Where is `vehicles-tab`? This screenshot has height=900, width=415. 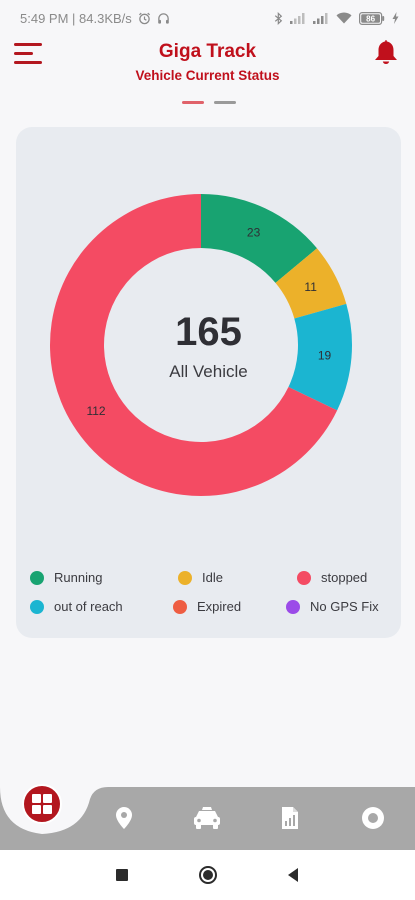 vehicles-tab is located at coordinates (207, 818).